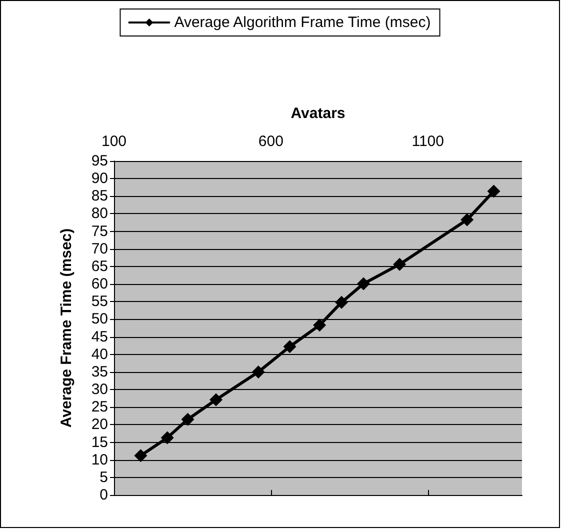 The image size is (562, 530). I want to click on y-tick-label: 55, so click(99, 301).